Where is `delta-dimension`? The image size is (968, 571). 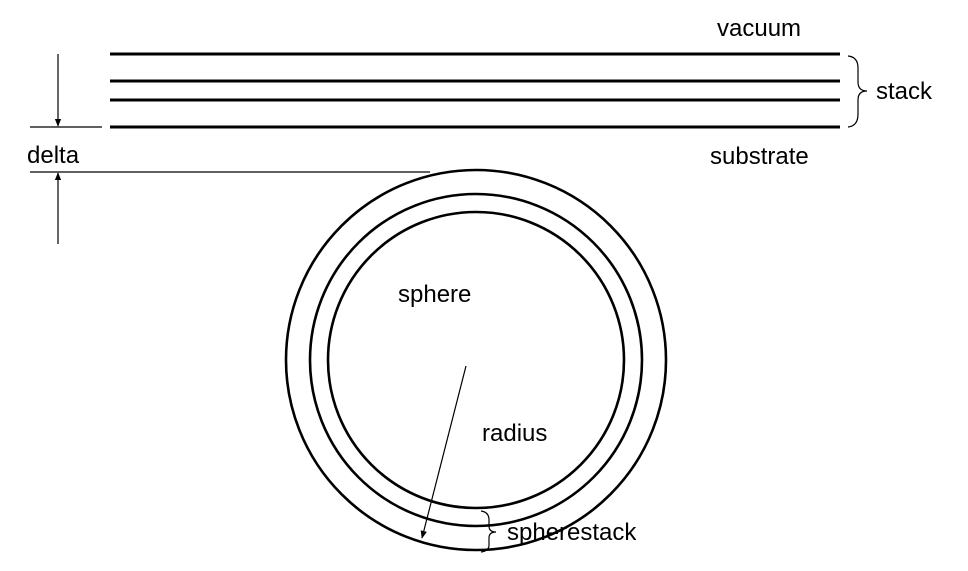
delta-dimension is located at coordinates (230, 149).